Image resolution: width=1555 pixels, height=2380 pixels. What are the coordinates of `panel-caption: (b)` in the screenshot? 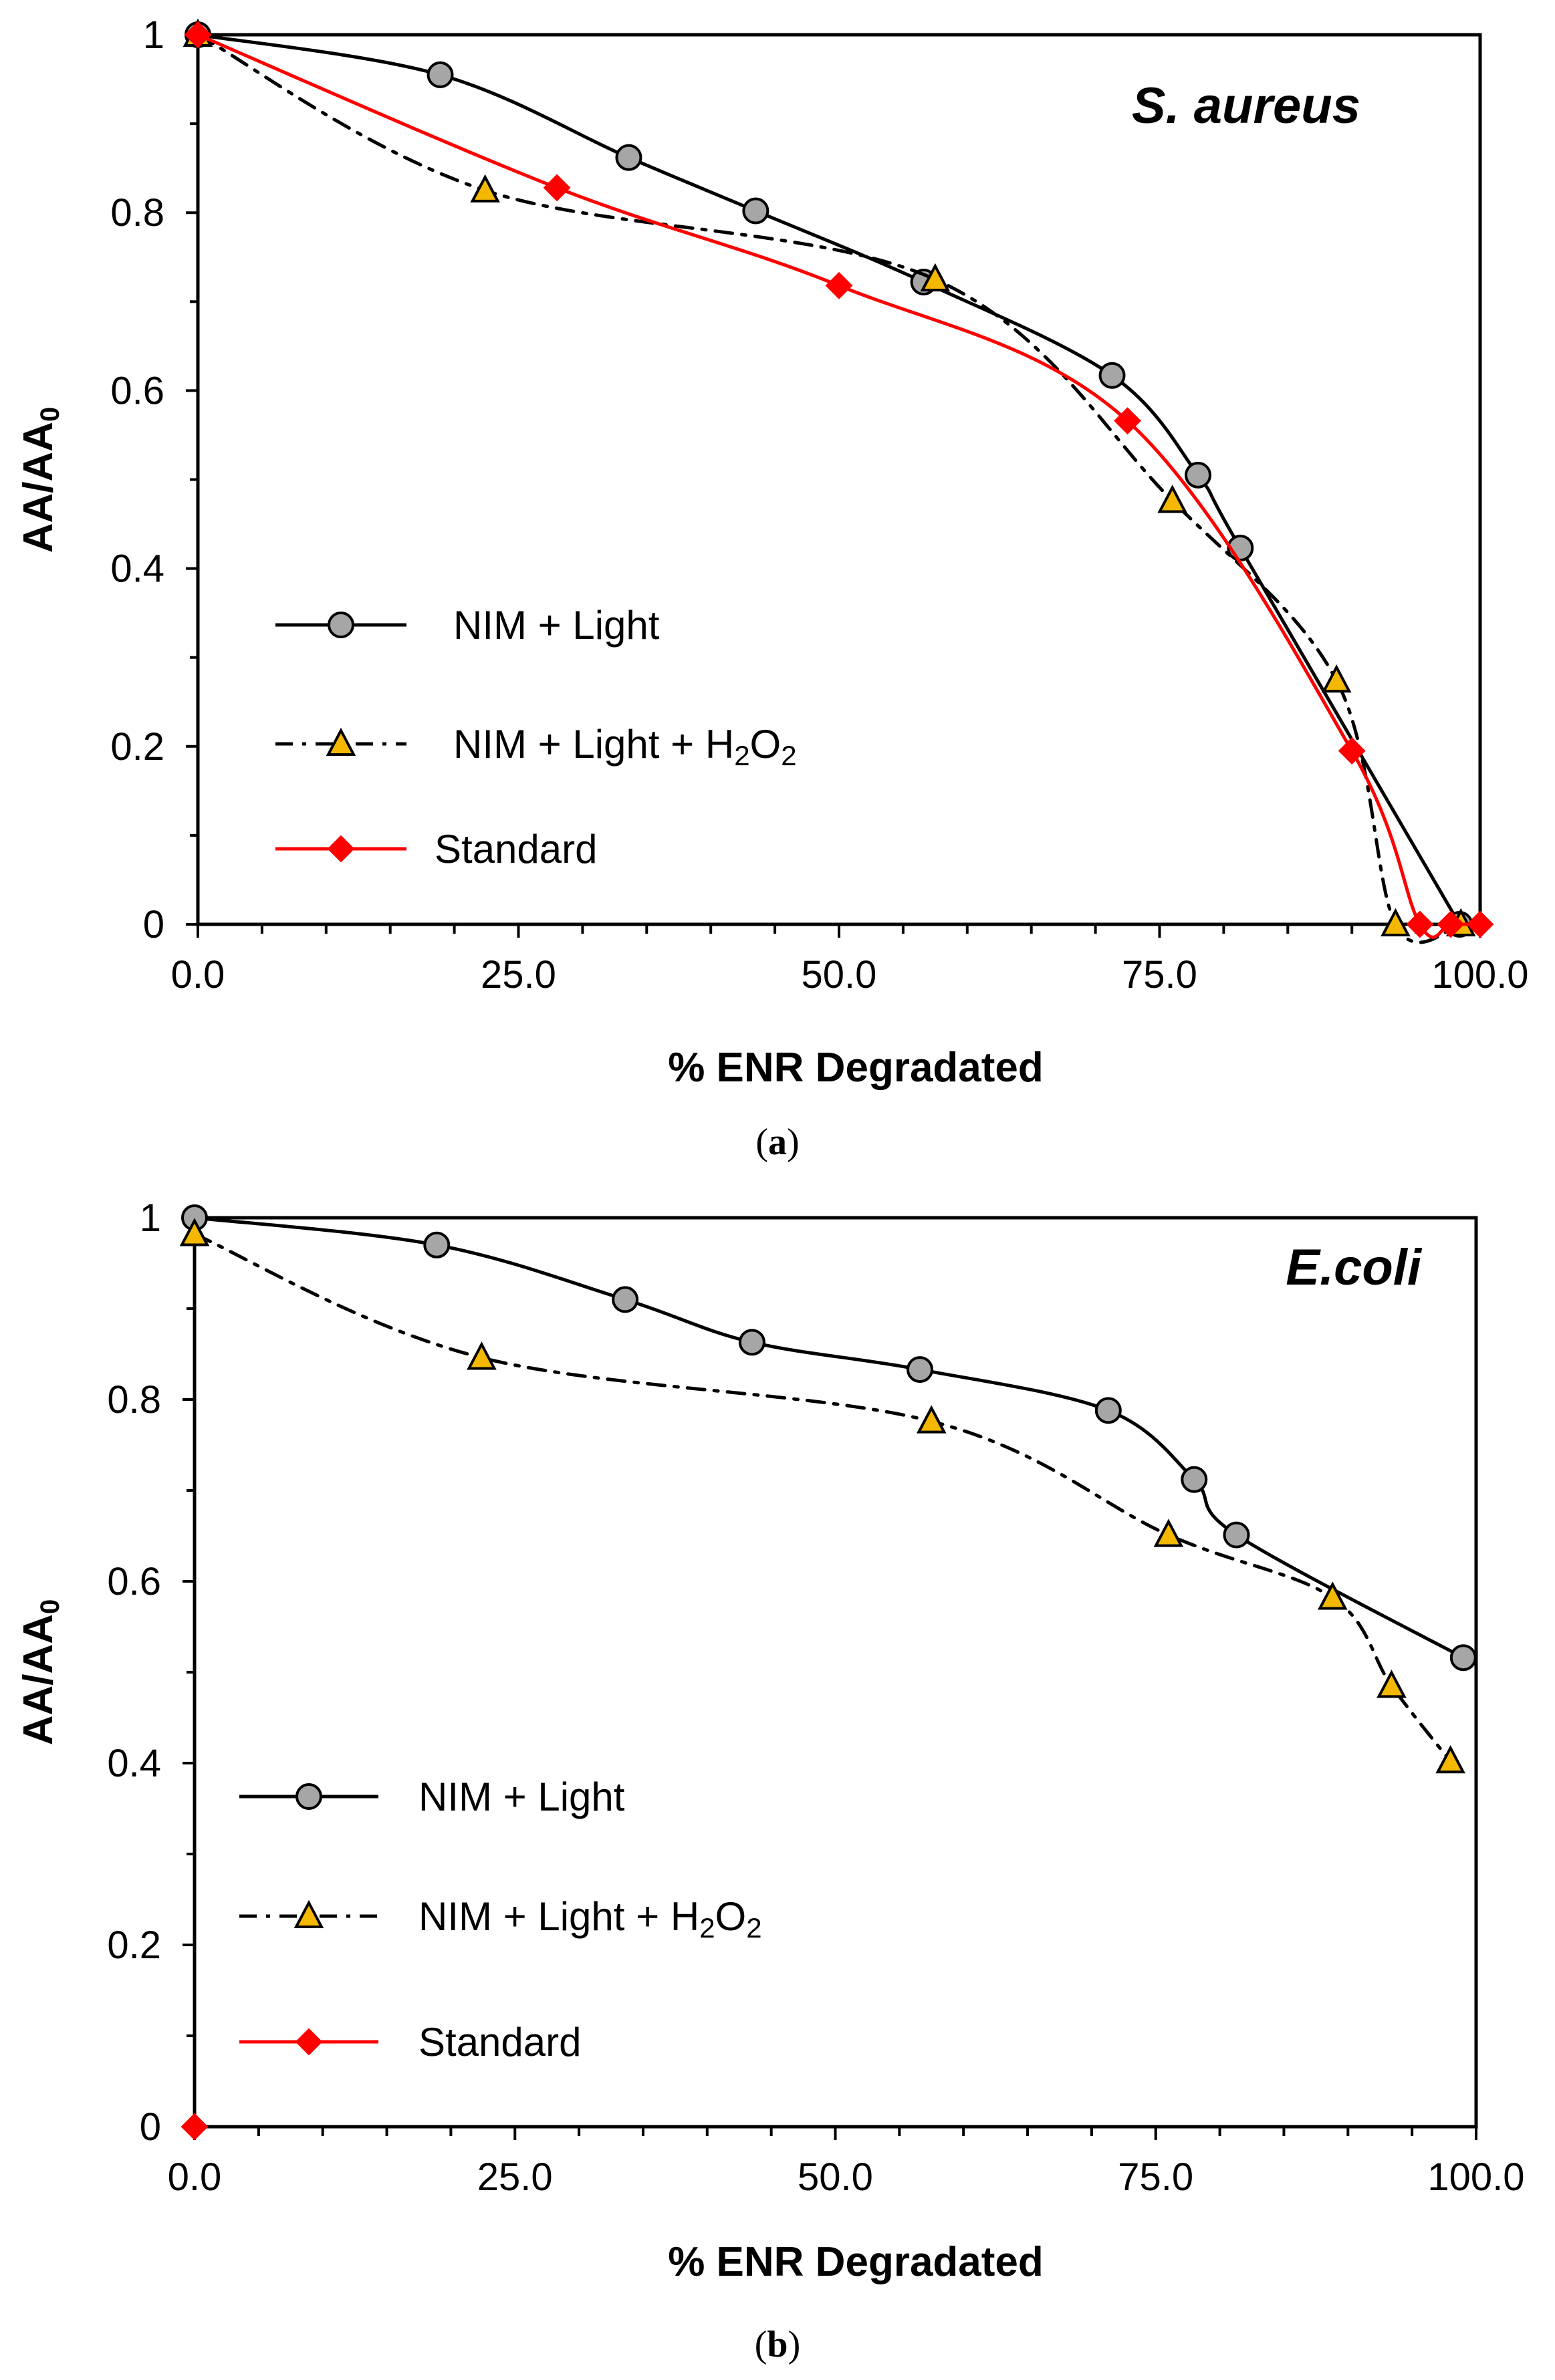 It's located at (777, 2344).